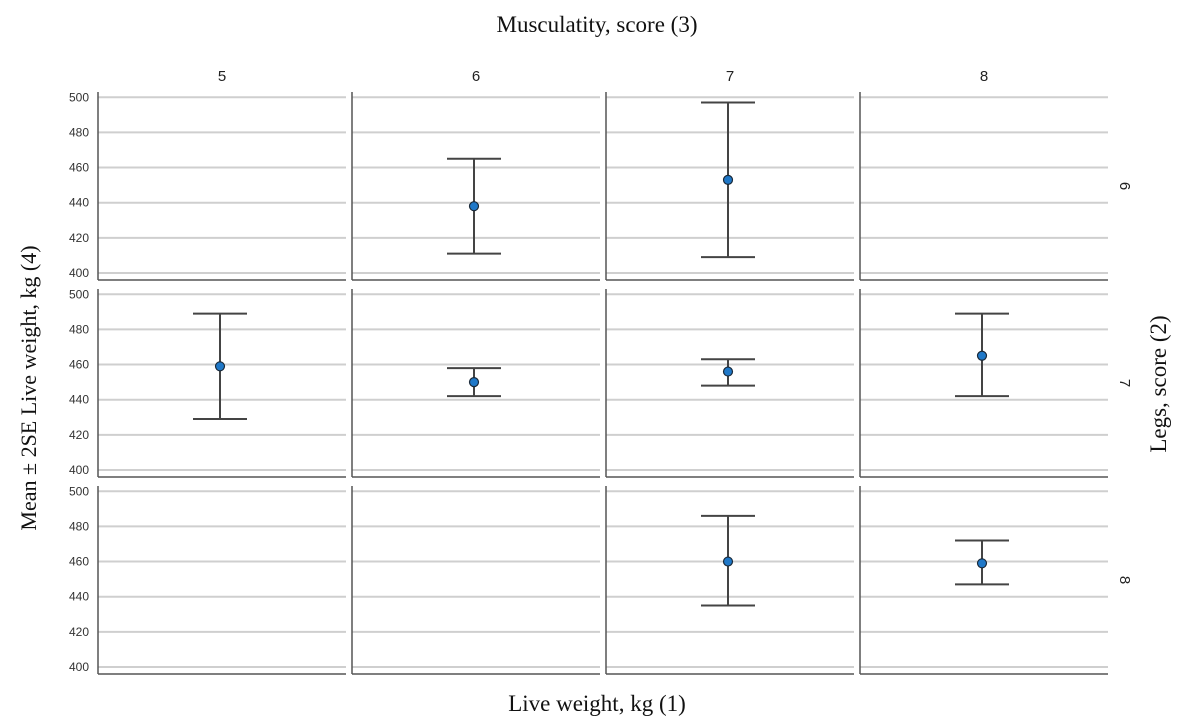 The width and height of the screenshot is (1180, 718). What do you see at coordinates (597, 24) in the screenshot?
I see `chart-title: Musculatity, score (3)` at bounding box center [597, 24].